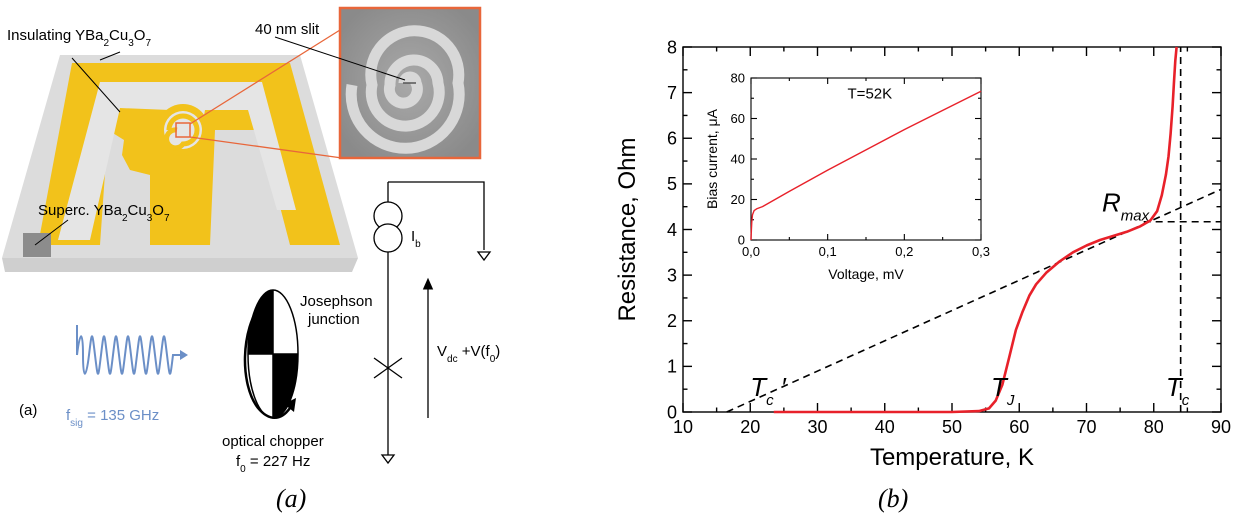 The image size is (1253, 522). What do you see at coordinates (672, 184) in the screenshot?
I see `y-tick-label: 5` at bounding box center [672, 184].